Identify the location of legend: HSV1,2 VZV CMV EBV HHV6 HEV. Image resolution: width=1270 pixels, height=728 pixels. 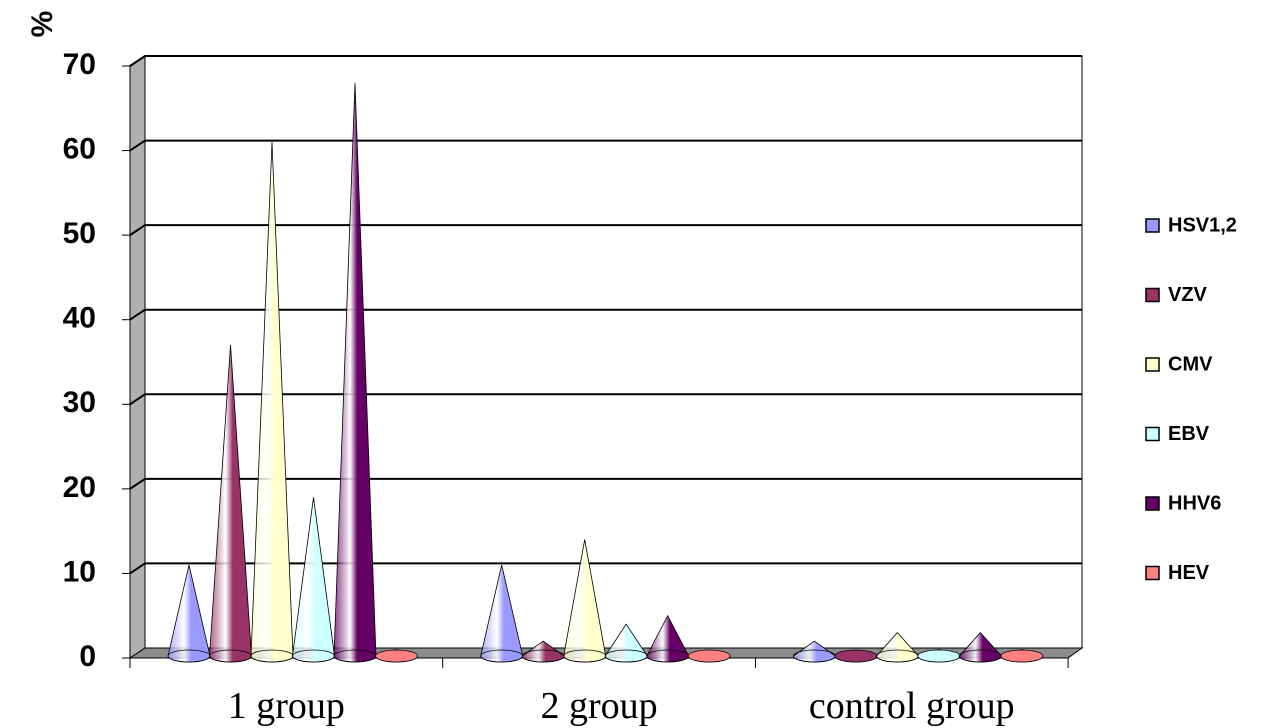
(1191, 399).